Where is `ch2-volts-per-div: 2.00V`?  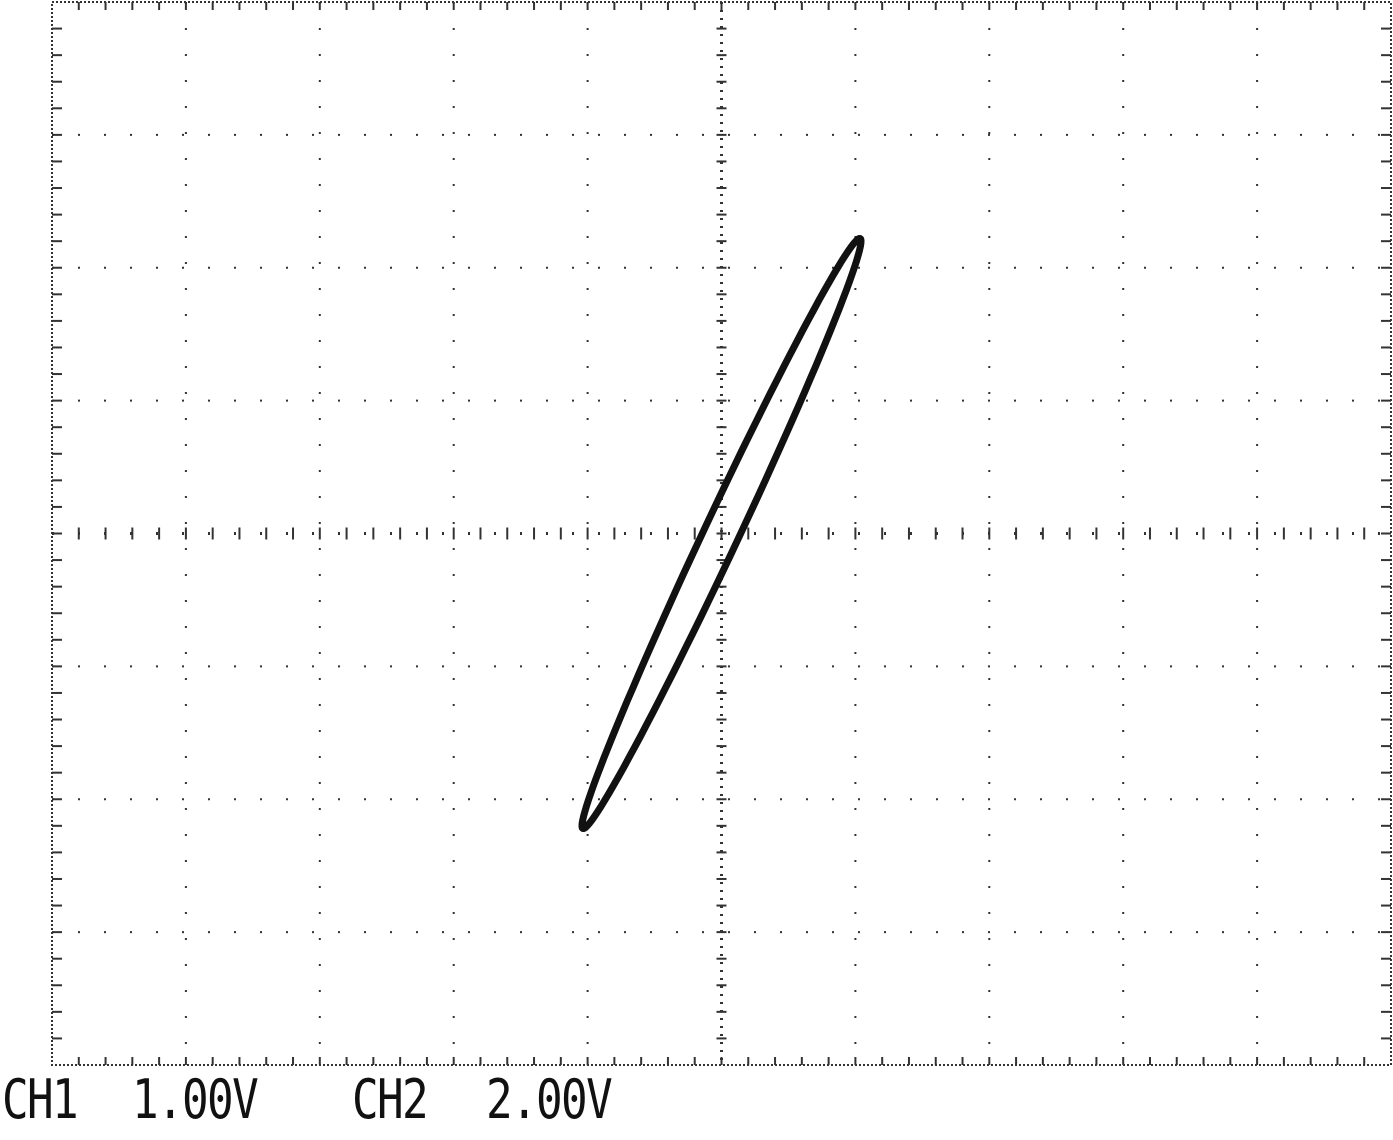 ch2-volts-per-div: 2.00V is located at coordinates (549, 1099).